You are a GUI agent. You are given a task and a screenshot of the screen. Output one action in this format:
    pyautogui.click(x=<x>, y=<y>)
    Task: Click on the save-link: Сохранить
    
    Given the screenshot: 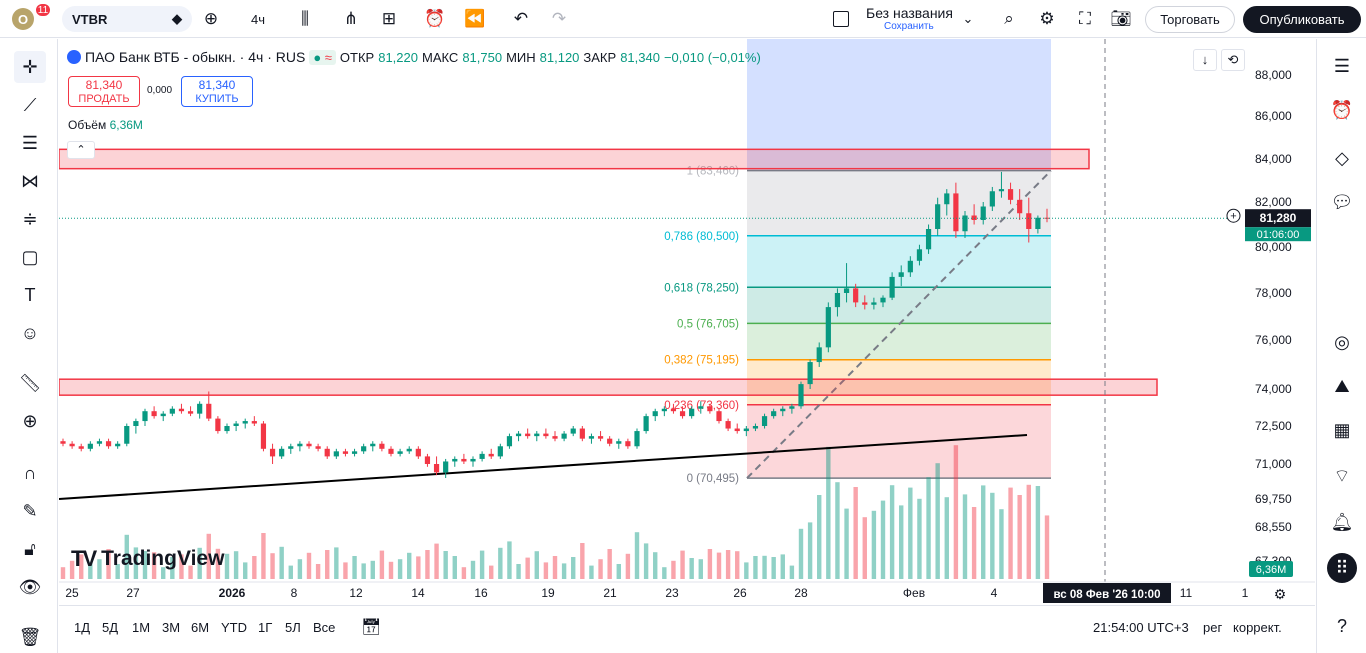 What is the action you would take?
    pyautogui.click(x=909, y=26)
    